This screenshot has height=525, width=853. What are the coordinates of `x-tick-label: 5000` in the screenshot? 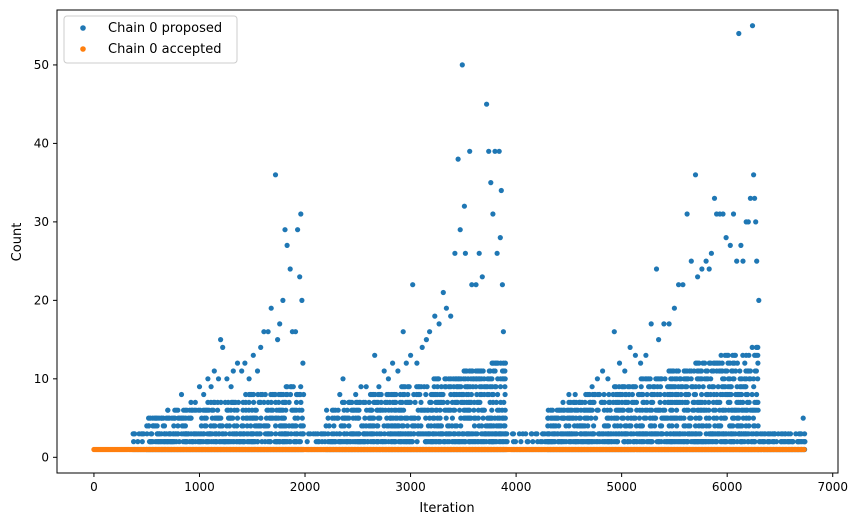 It's located at (621, 487).